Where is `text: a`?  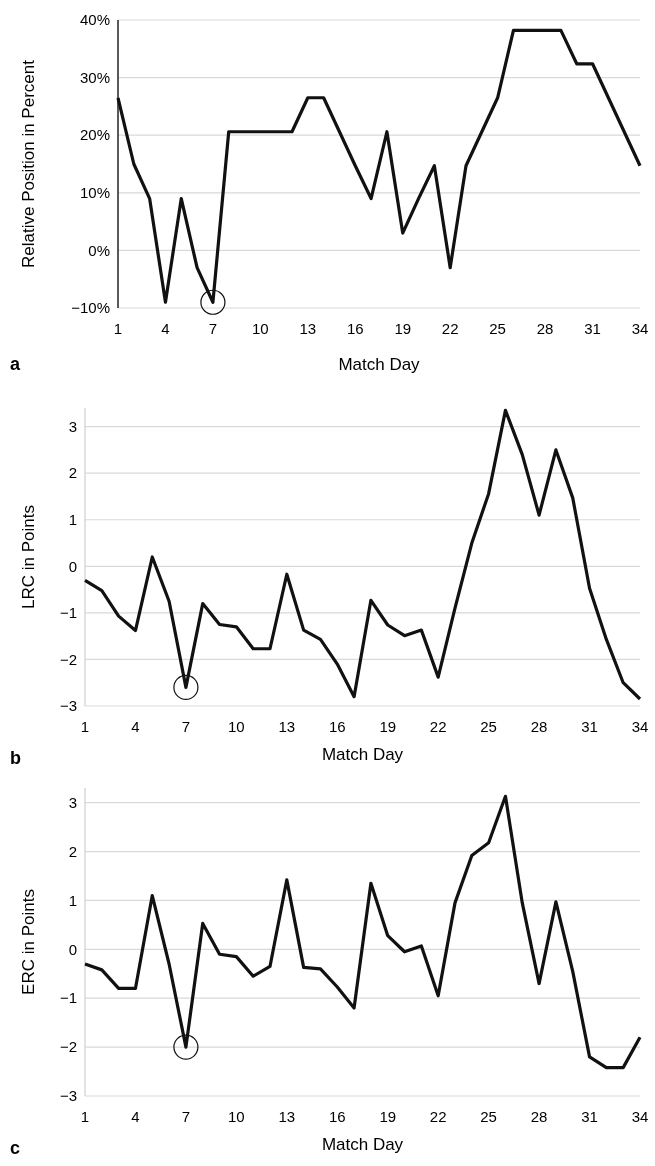
text: a is located at coordinates (15, 364).